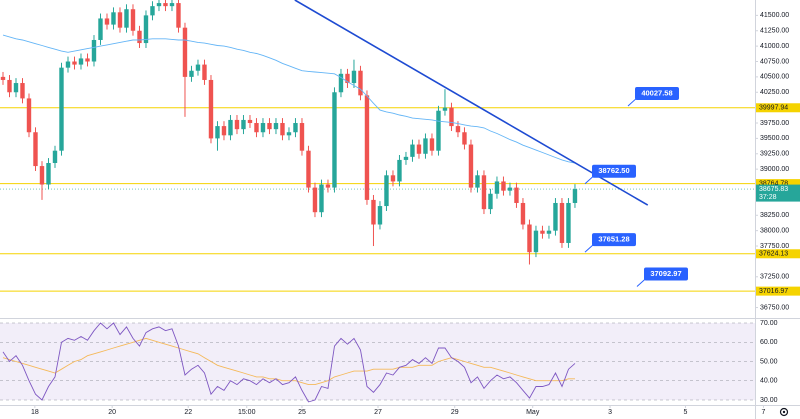 The height and width of the screenshot is (419, 800). What do you see at coordinates (302, 412) in the screenshot?
I see `x-tick-label: 25` at bounding box center [302, 412].